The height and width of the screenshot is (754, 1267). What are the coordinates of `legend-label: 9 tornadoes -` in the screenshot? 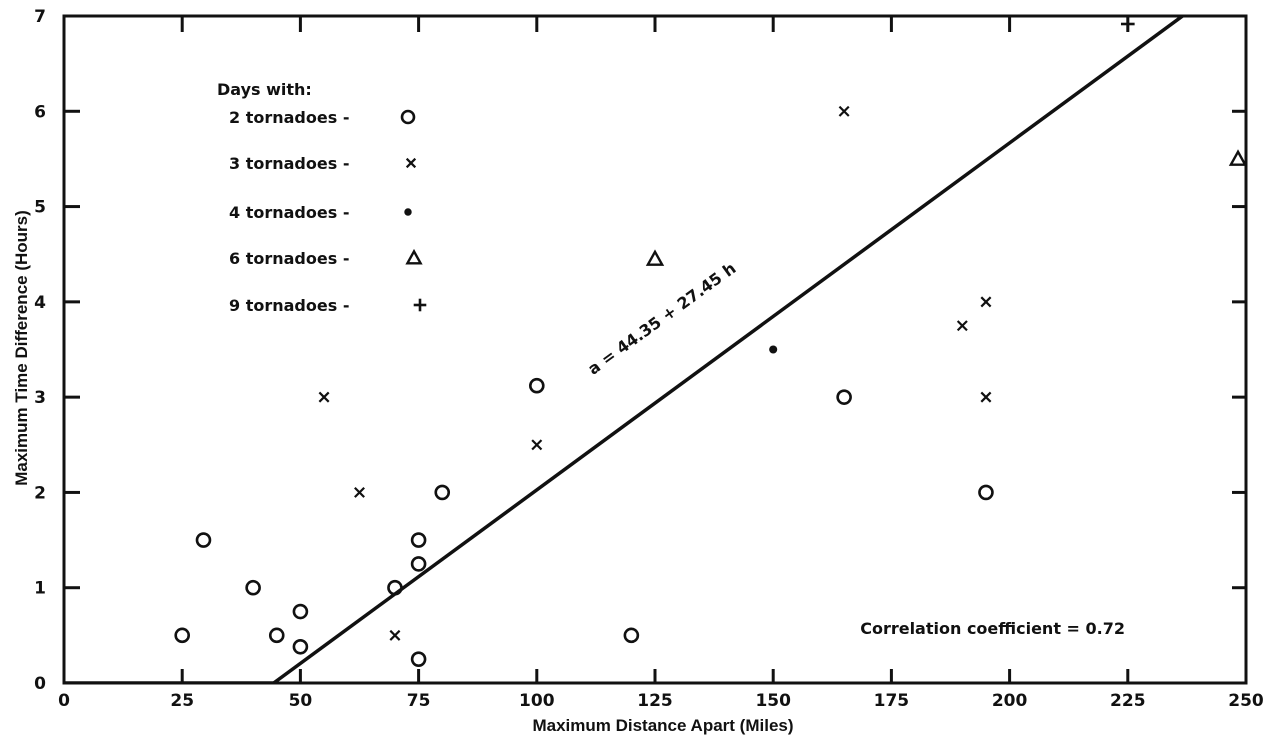 It's located at (289, 305).